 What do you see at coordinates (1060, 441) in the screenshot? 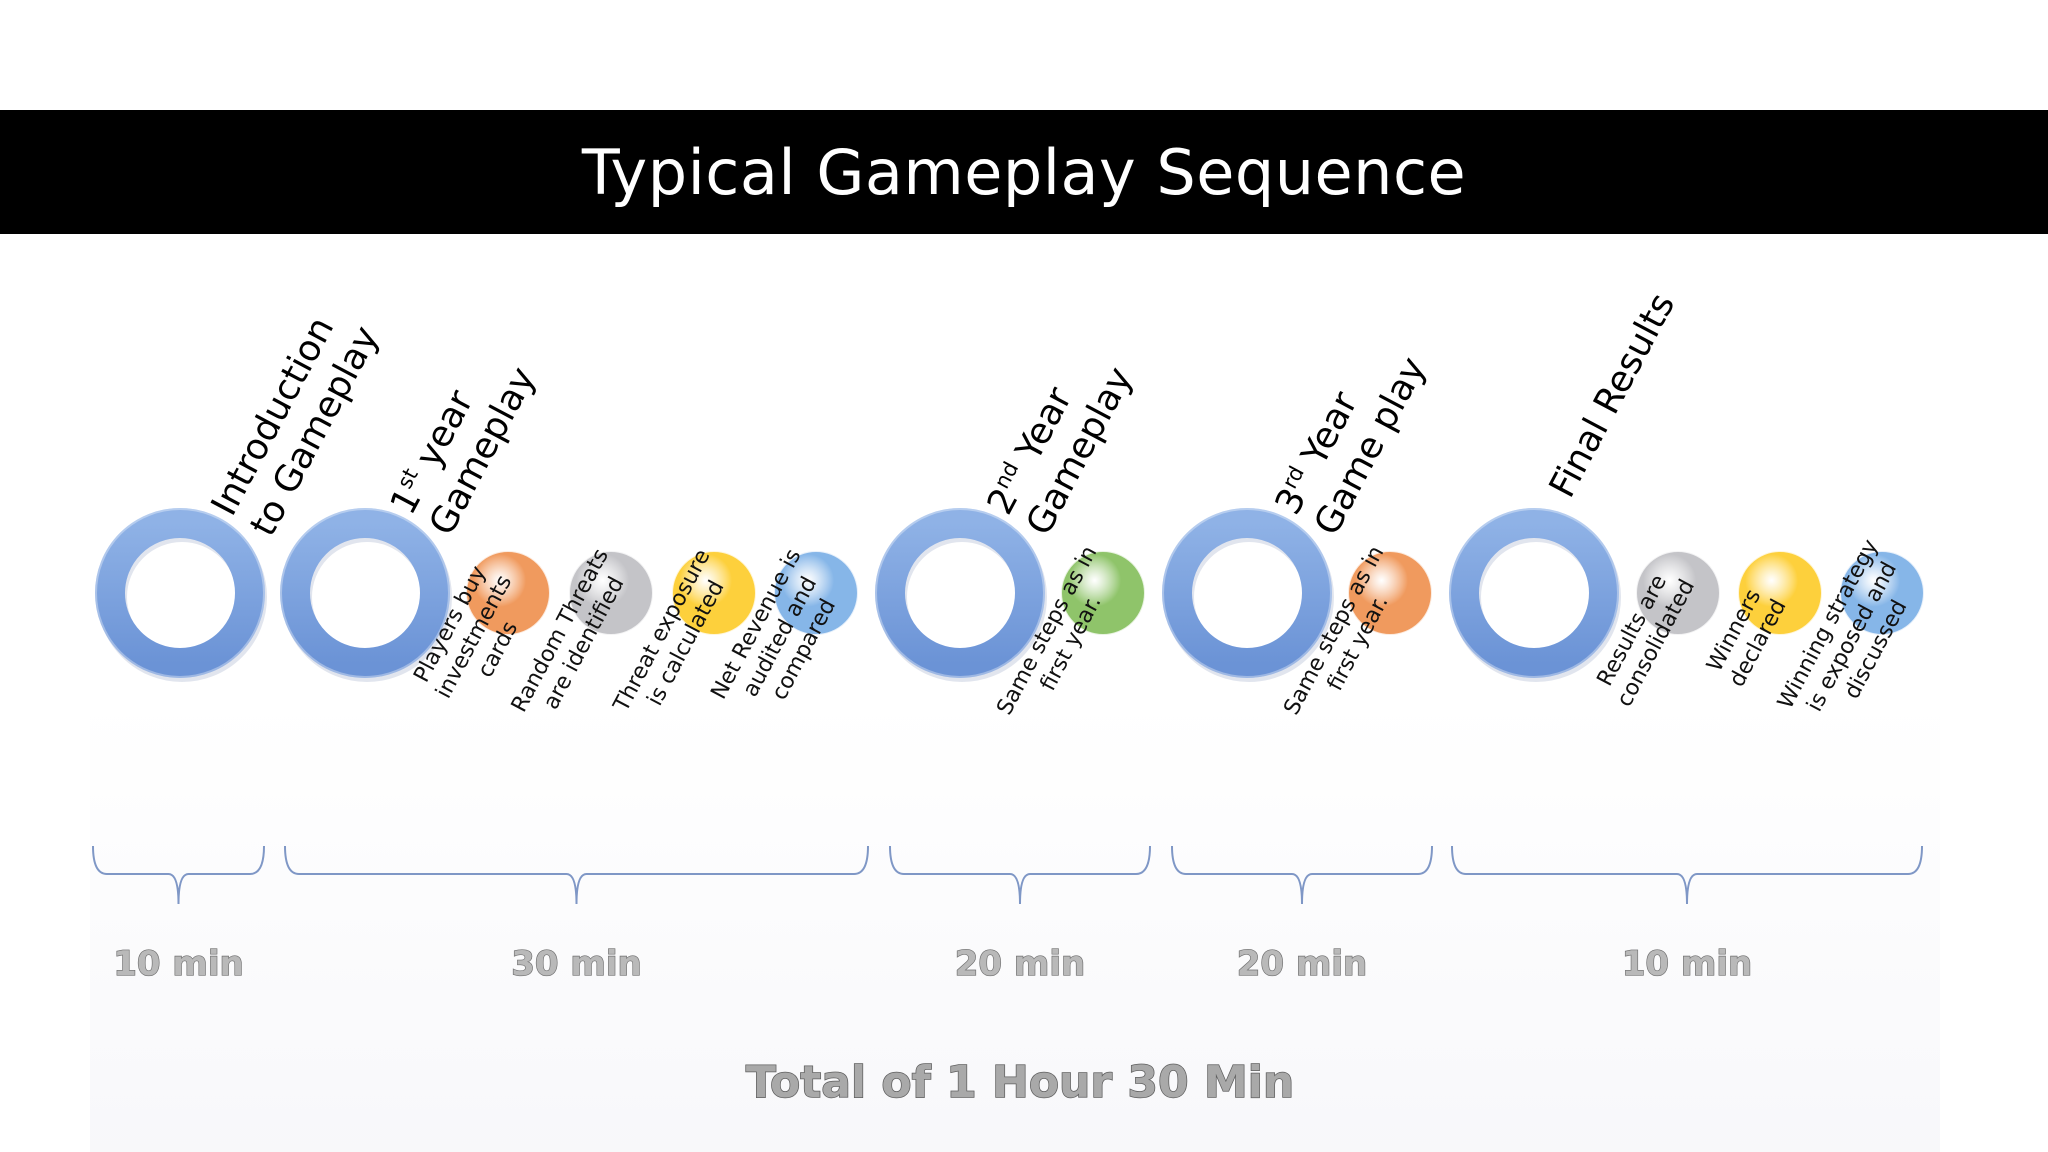
I see `stage-label: 2nd YearGameplay` at bounding box center [1060, 441].